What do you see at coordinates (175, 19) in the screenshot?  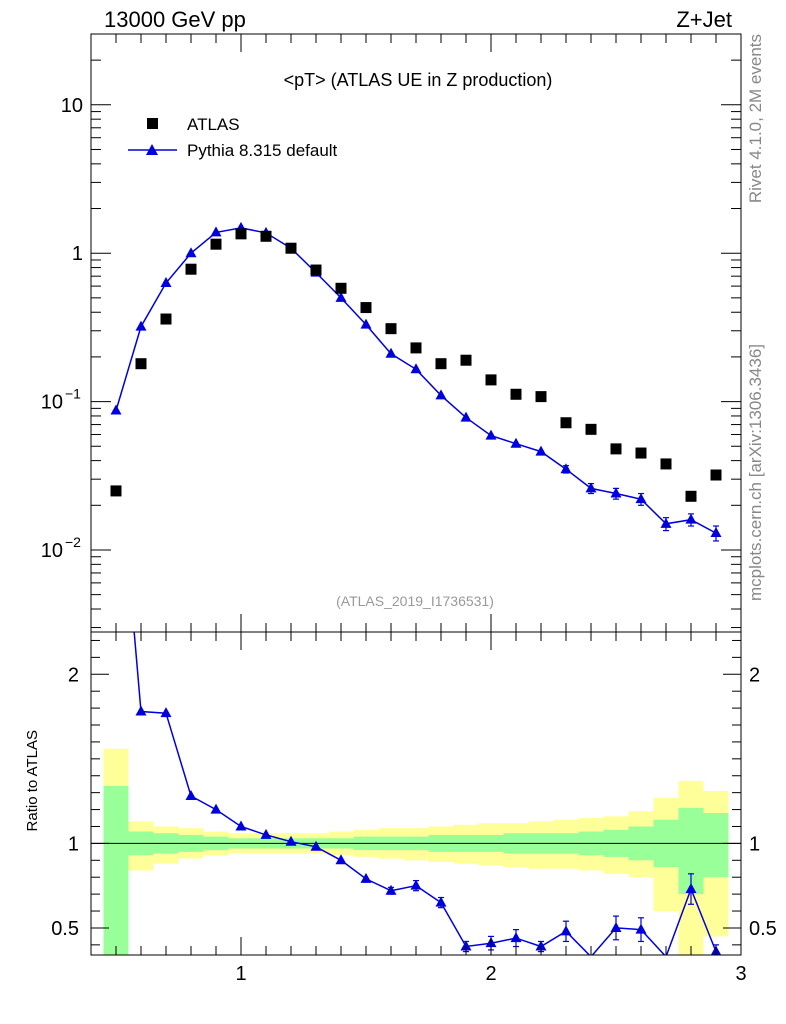 I see `header-beam-label: 13000 GeV pp` at bounding box center [175, 19].